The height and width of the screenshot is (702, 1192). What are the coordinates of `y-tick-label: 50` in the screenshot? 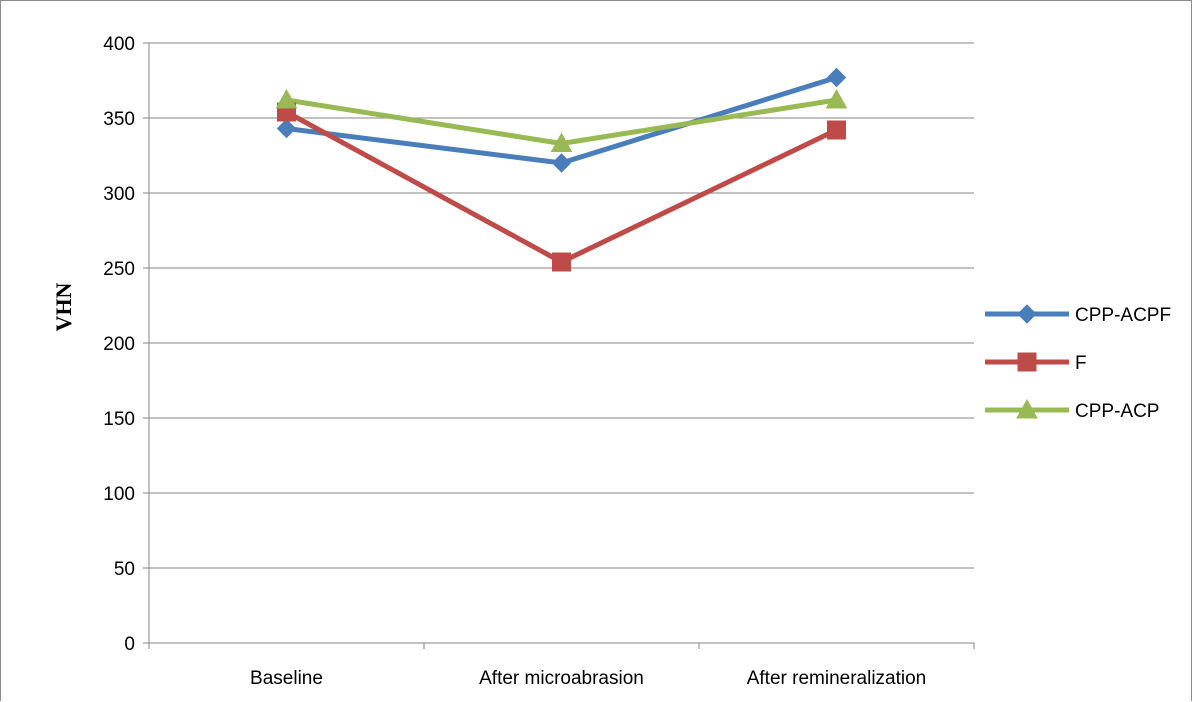 It's located at (124, 569).